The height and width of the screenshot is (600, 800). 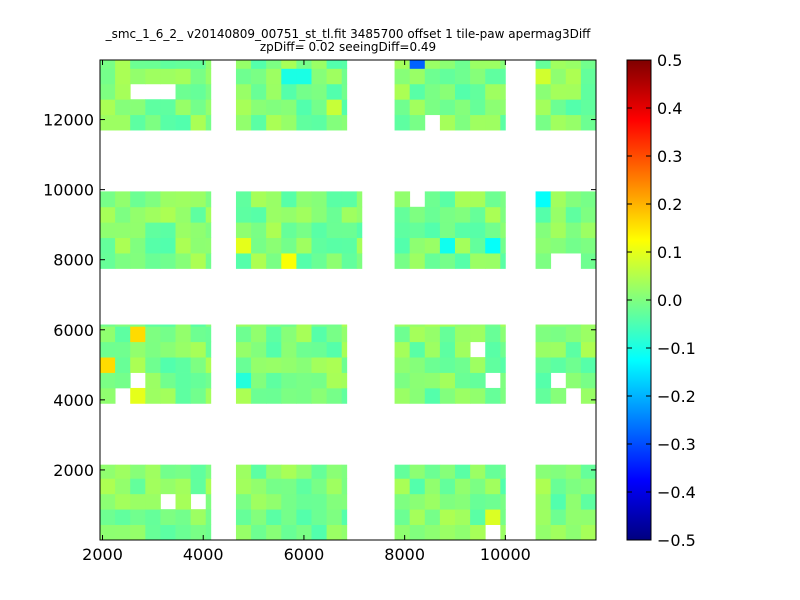 What do you see at coordinates (404, 554) in the screenshot?
I see `x-tick-label: 8000` at bounding box center [404, 554].